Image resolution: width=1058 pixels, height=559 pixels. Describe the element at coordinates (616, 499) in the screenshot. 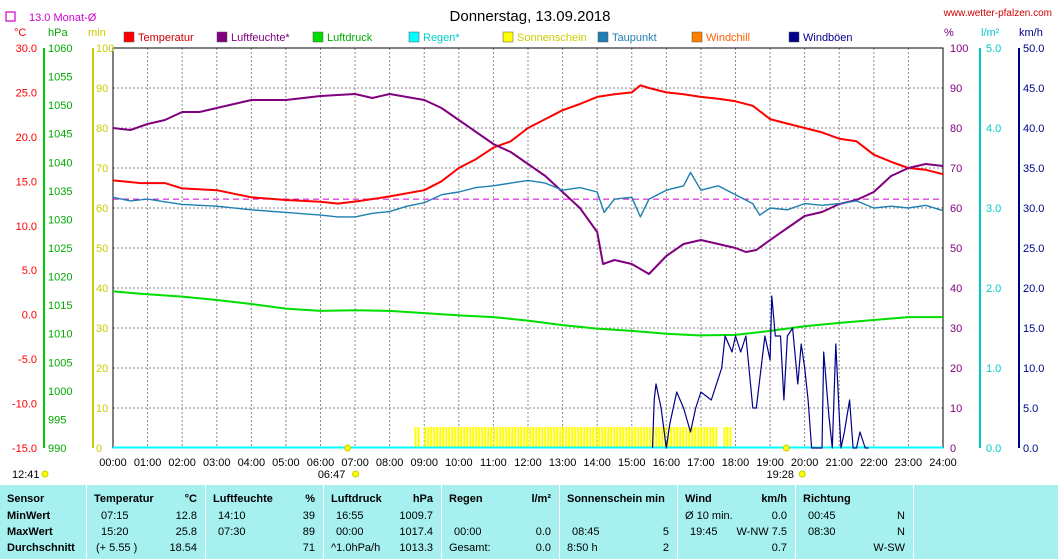

I see `sunshine-header: Sonnenschein min` at that location.